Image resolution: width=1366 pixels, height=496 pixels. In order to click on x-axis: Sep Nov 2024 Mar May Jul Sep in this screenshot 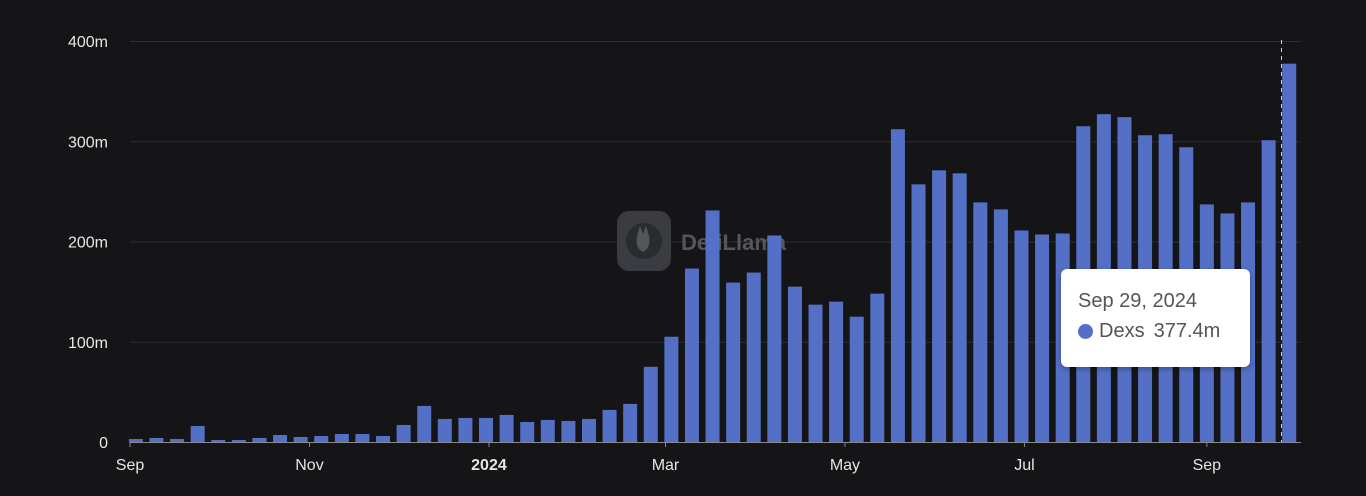, I will do `click(708, 458)`.